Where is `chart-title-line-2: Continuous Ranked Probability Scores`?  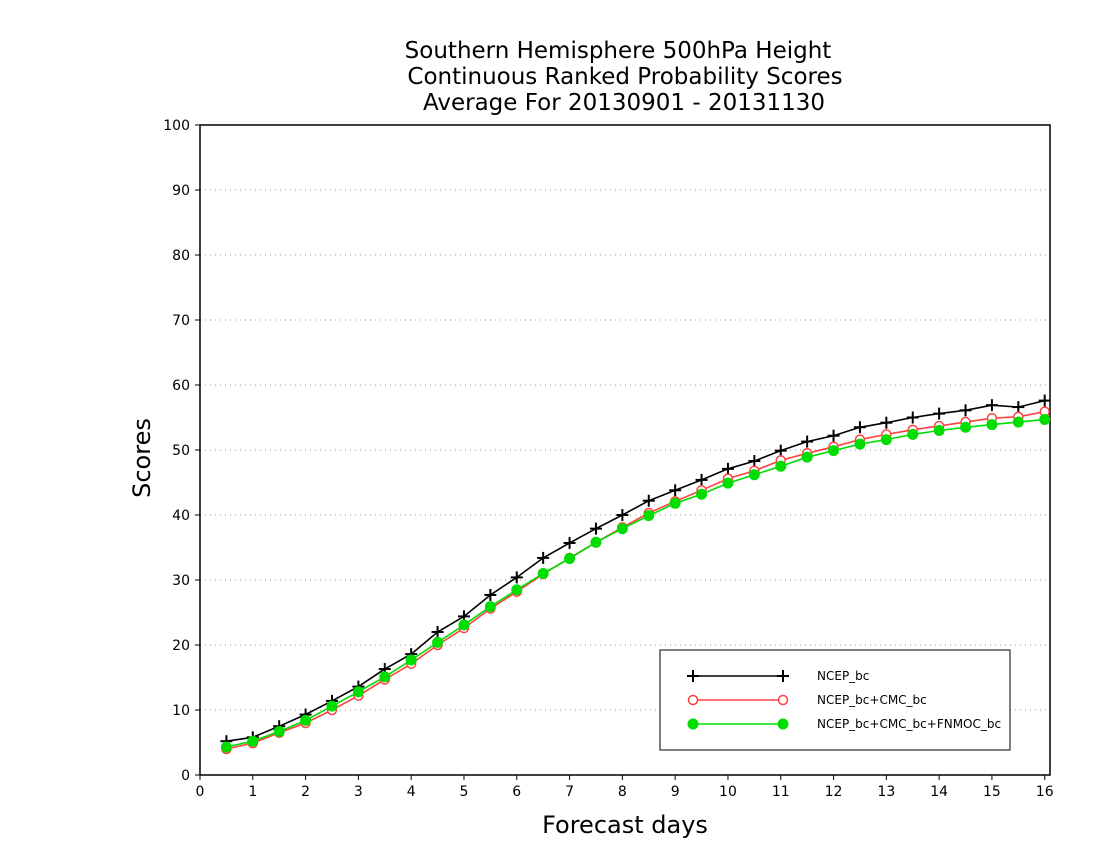 chart-title-line-2: Continuous Ranked Probability Scores is located at coordinates (624, 77).